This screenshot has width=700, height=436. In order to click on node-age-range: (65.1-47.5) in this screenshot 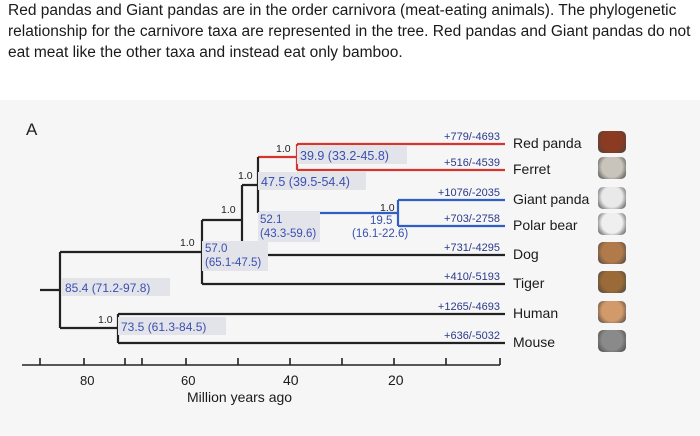, I will do `click(233, 263)`.